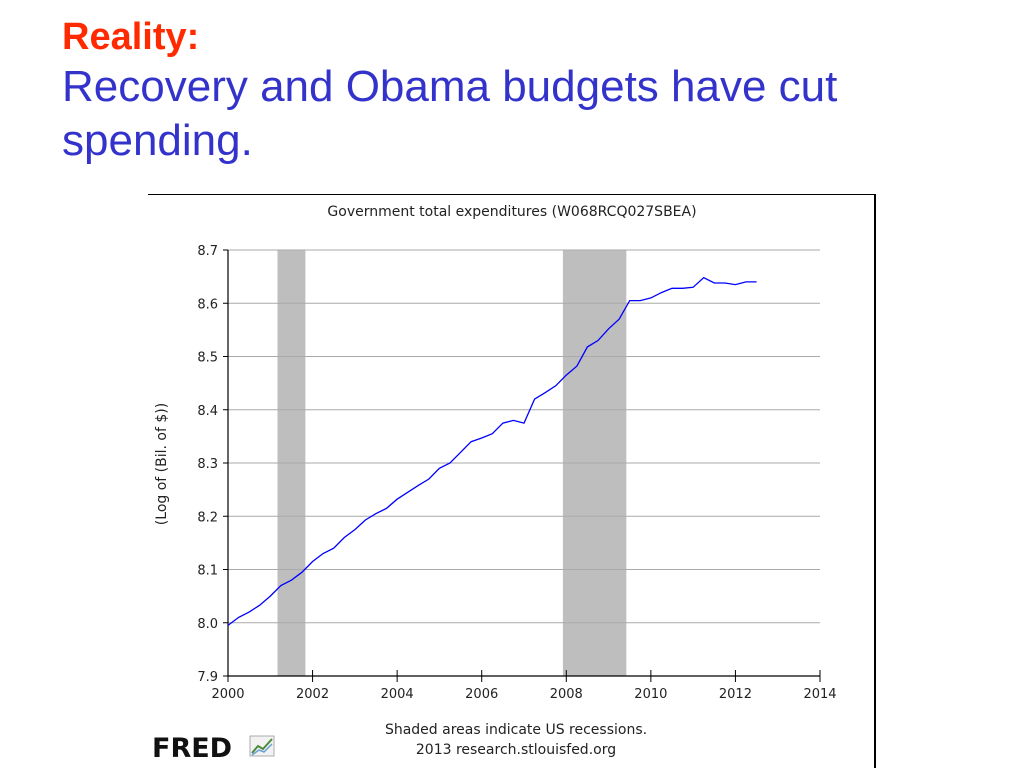 The height and width of the screenshot is (768, 1024). Describe the element at coordinates (207, 411) in the screenshot. I see `y-tick-label: 8.4` at that location.